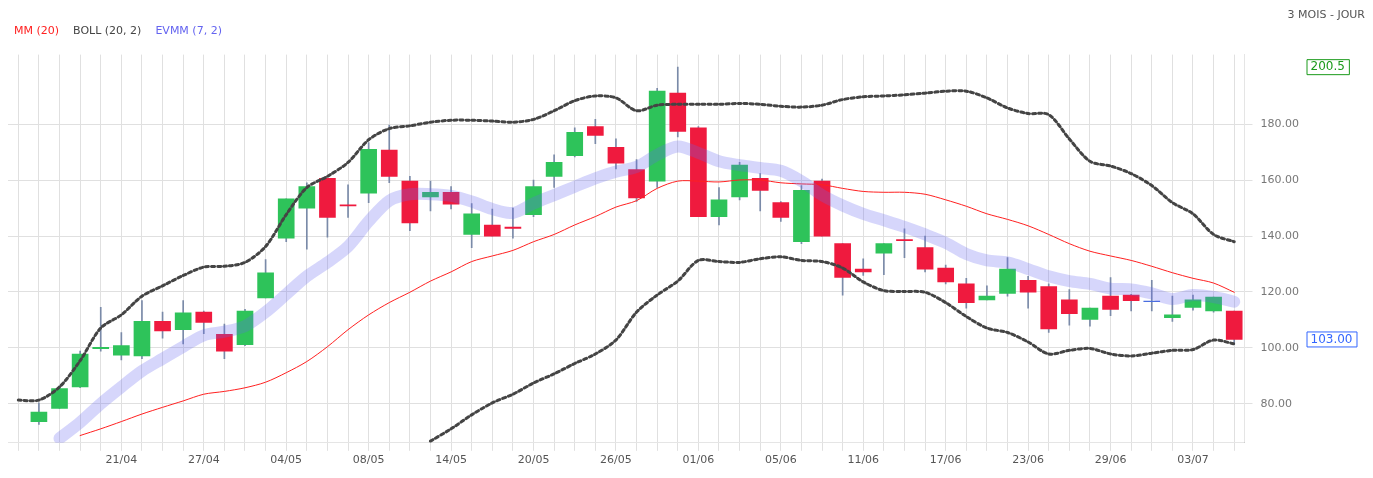  I want to click on y-tick-label: 80.00, so click(1276, 403).